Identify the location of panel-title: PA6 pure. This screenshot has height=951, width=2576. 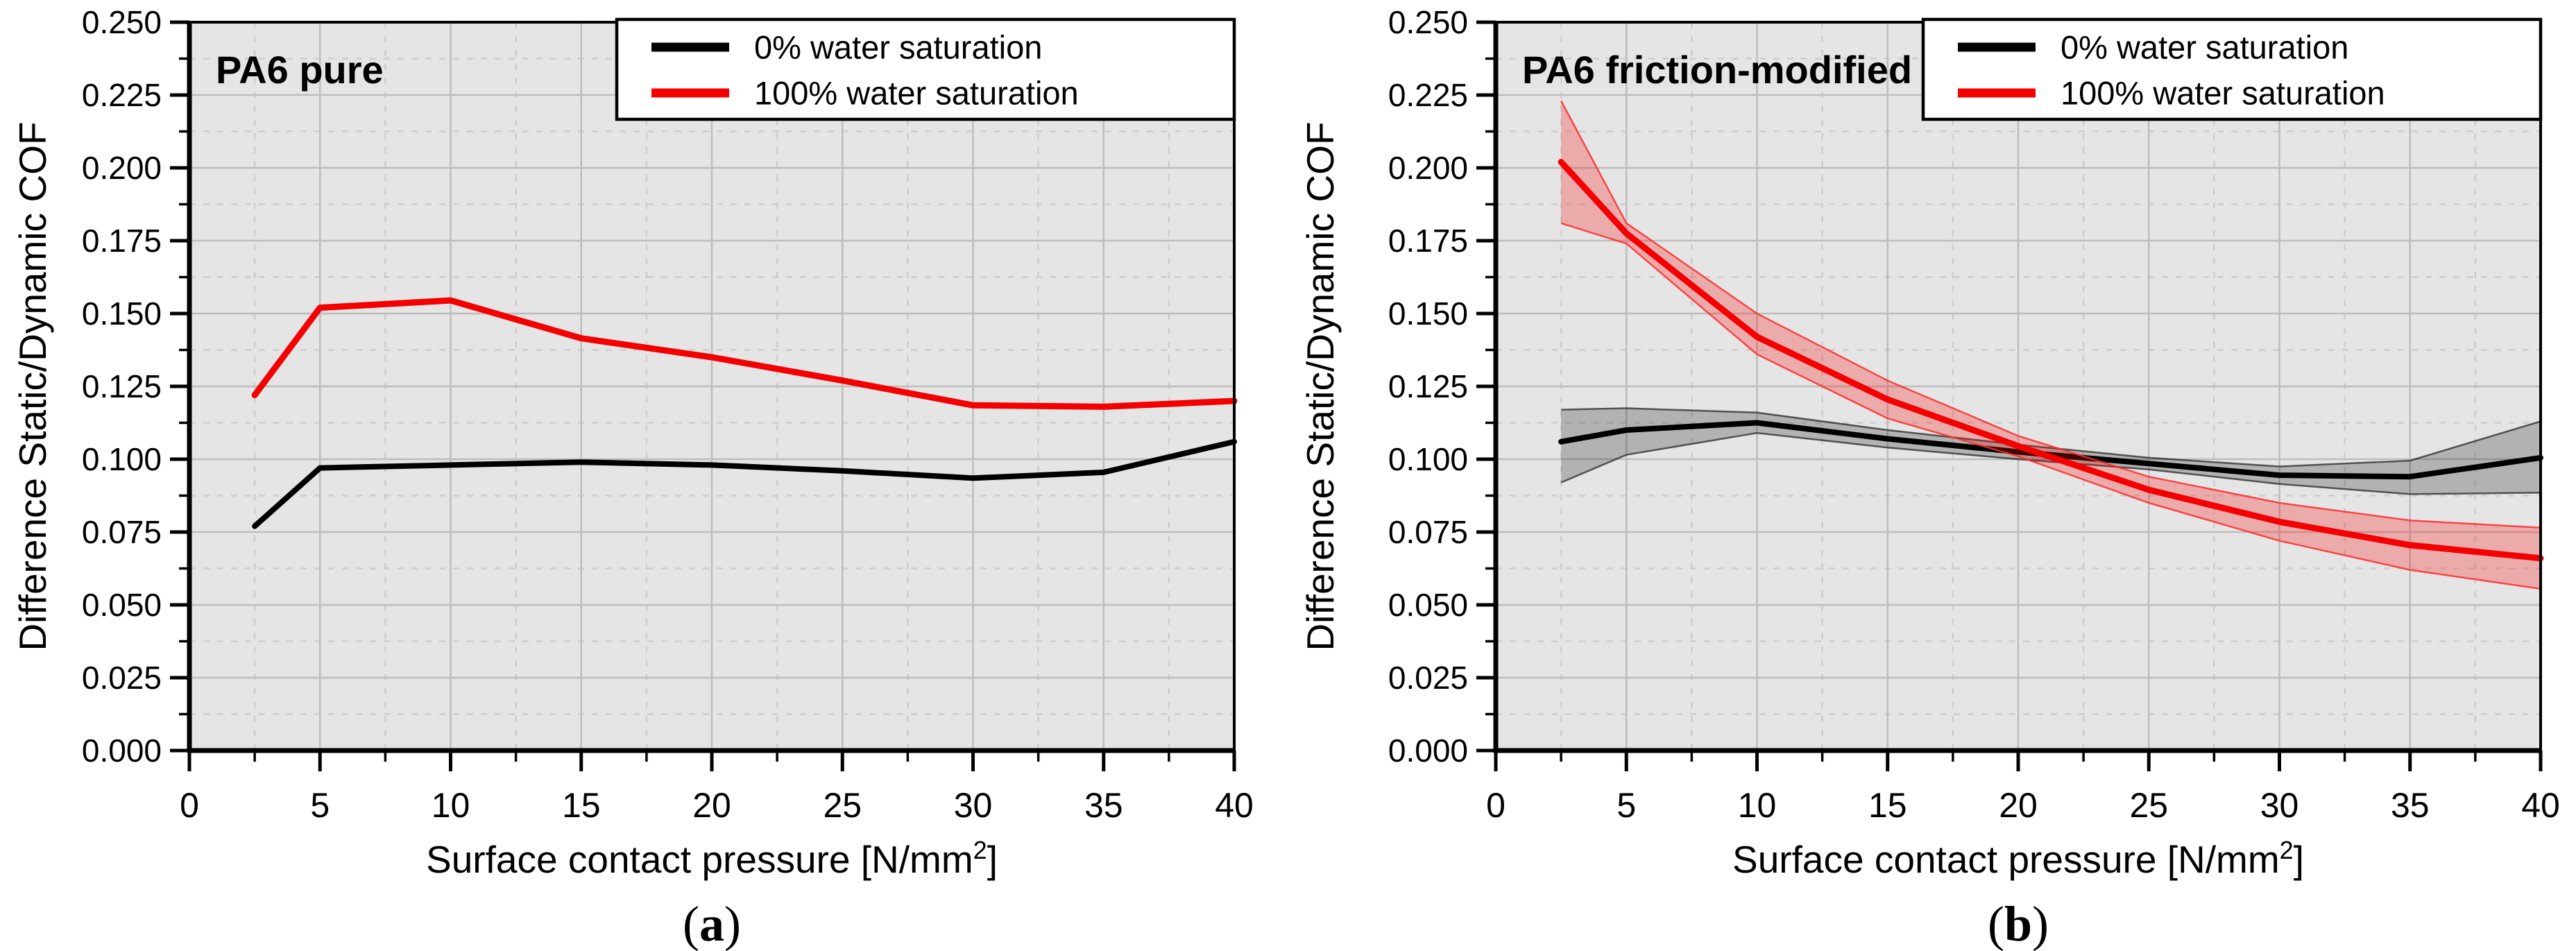
(300, 70).